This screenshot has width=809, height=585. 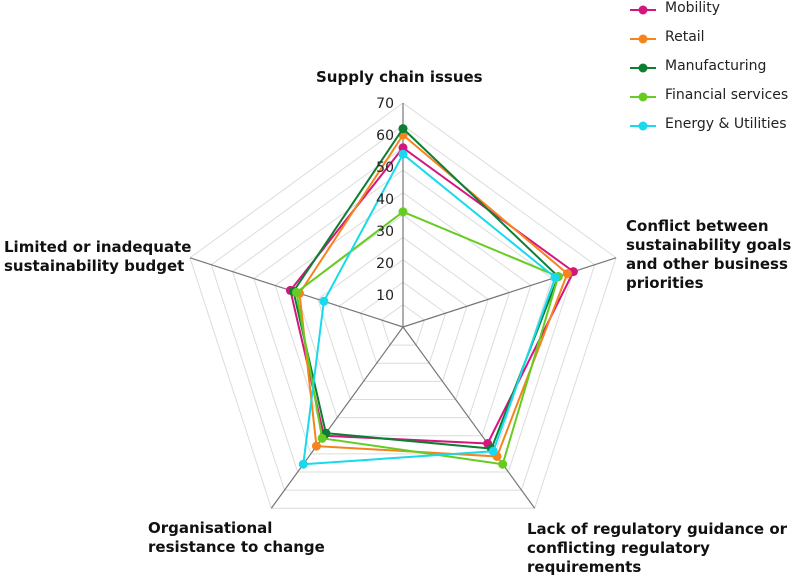 I want to click on radial-tick-label: 10, so click(x=385, y=296).